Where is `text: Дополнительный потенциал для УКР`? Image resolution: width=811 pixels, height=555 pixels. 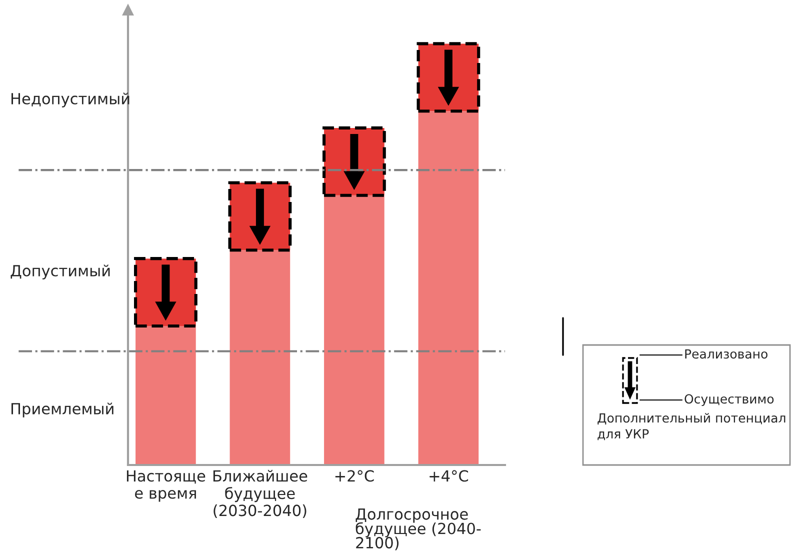 text: Дополнительный потенциал для УКР is located at coordinates (692, 426).